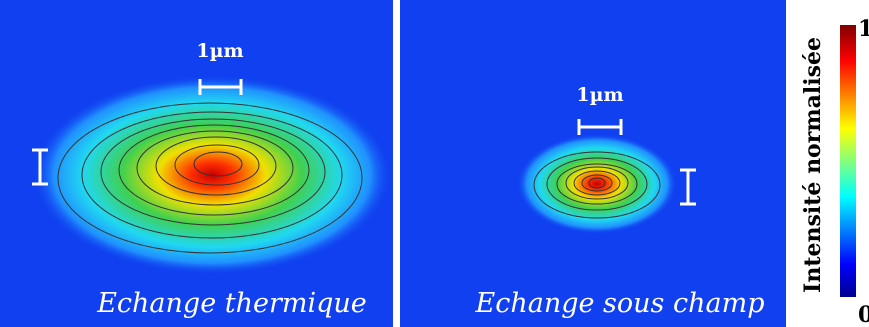 This screenshot has width=869, height=327. I want to click on colorbar-max: 1, so click(863, 29).